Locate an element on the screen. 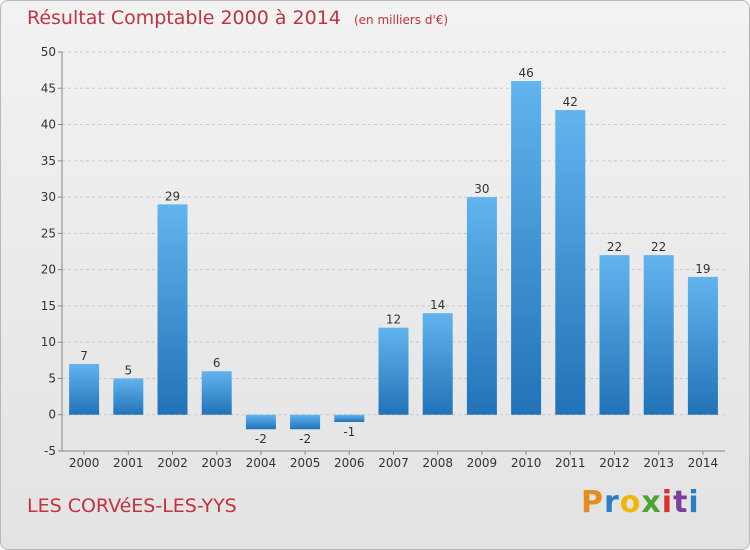 The height and width of the screenshot is (550, 750). x-tick-label-2006: 2006 is located at coordinates (349, 463).